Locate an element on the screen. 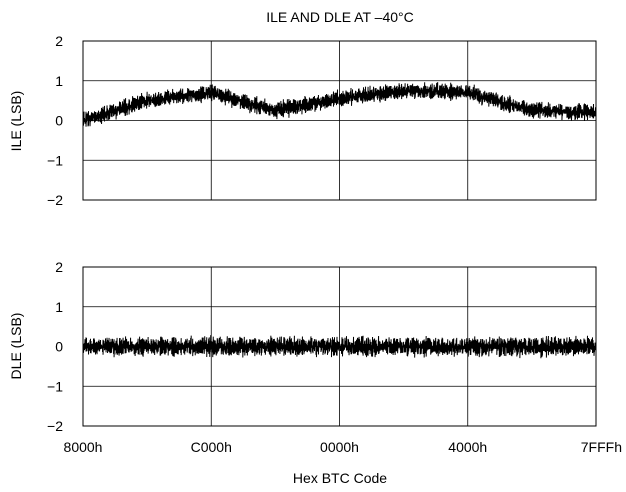 The height and width of the screenshot is (492, 626). x-axis-label: Hex BTC Code is located at coordinates (340, 478).